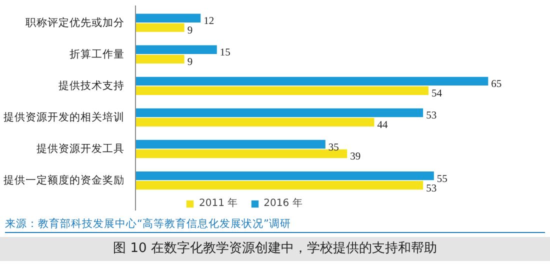 This screenshot has width=550, height=272. What do you see at coordinates (496, 84) in the screenshot?
I see `data-label: 65` at bounding box center [496, 84].